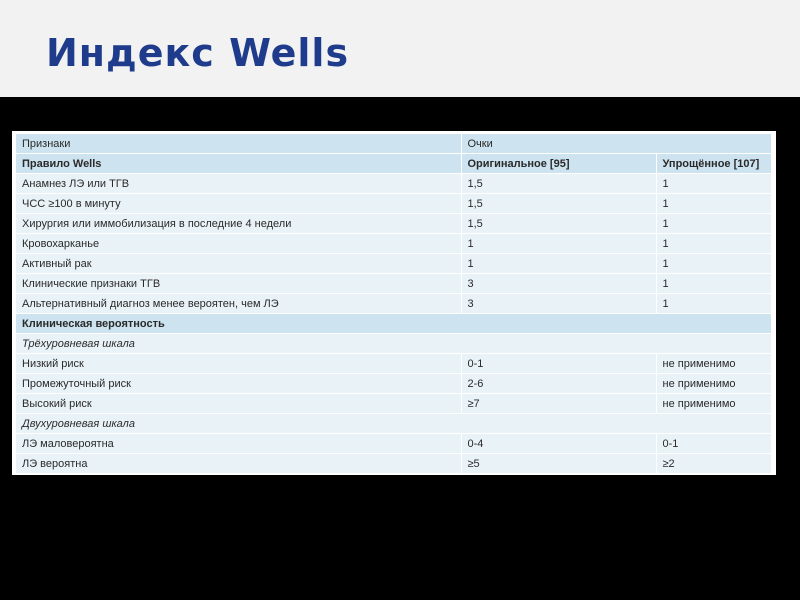 The width and height of the screenshot is (800, 600). I want to click on risk-label: Промежуточный риск, so click(238, 383).